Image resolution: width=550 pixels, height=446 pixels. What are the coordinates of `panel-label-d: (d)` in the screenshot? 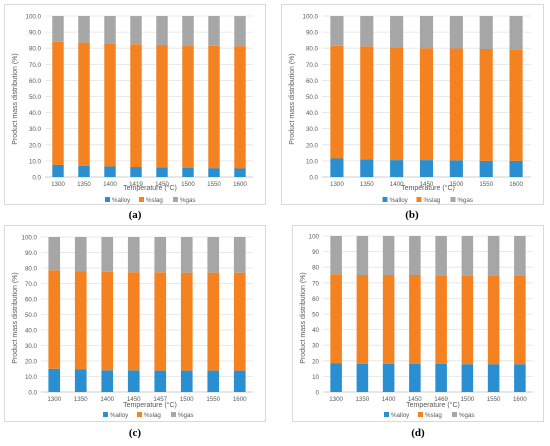 It's located at (418, 433).